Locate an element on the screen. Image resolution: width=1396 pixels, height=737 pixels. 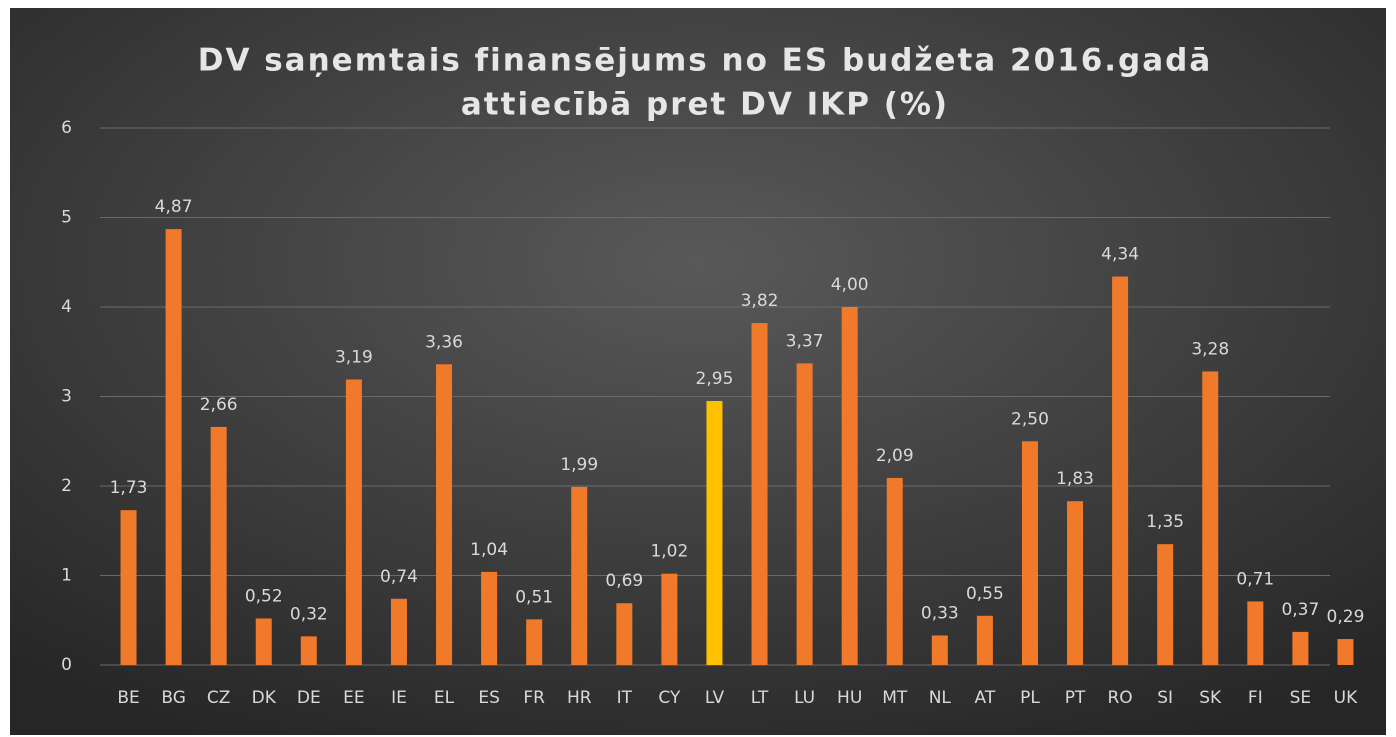
data-label: 0,32 is located at coordinates (309, 614).